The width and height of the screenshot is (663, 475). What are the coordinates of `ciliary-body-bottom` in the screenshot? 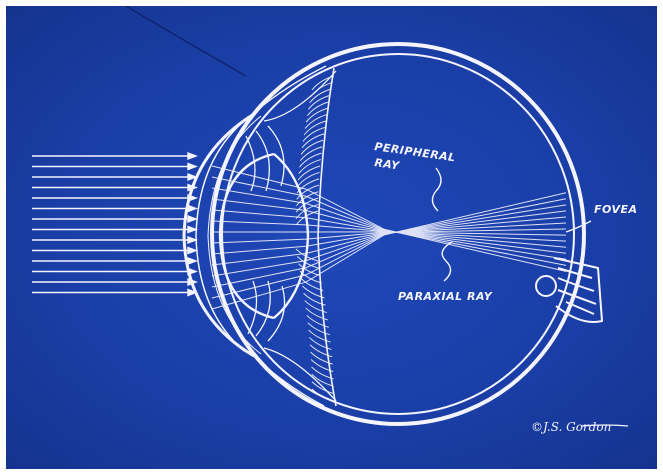 It's located at (292, 343).